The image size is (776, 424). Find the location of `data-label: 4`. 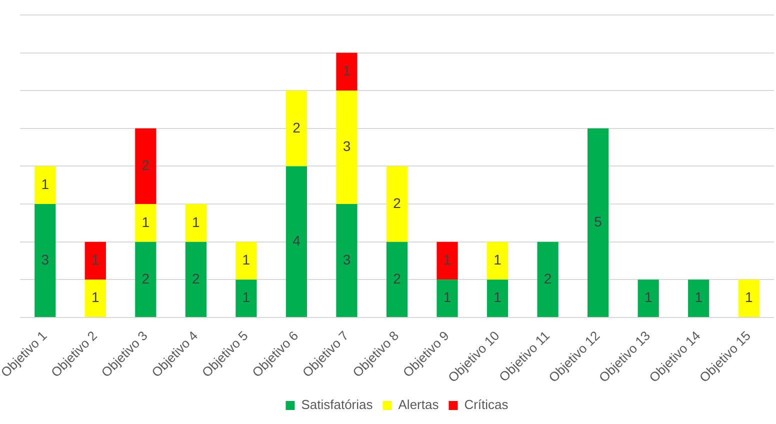

data-label: 4 is located at coordinates (296, 240).